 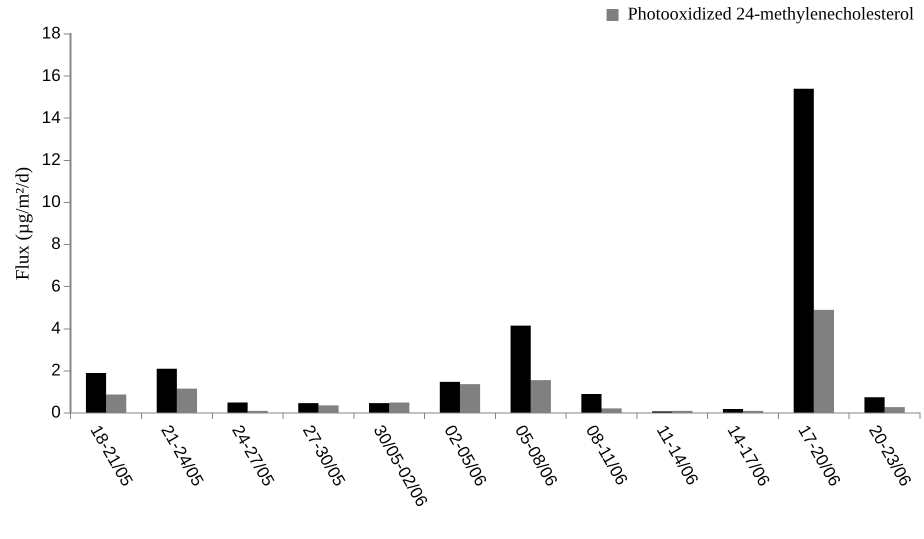 What do you see at coordinates (51, 75) in the screenshot?
I see `y-tick-label: 16` at bounding box center [51, 75].